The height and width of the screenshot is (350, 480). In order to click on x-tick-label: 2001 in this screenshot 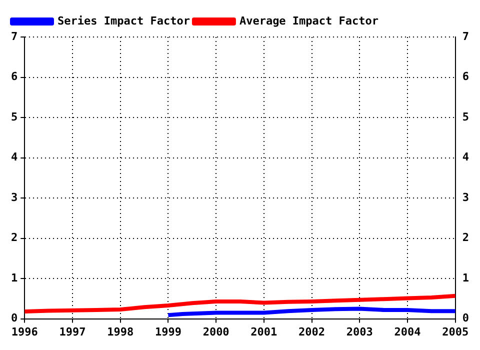, I will do `click(264, 331)`.